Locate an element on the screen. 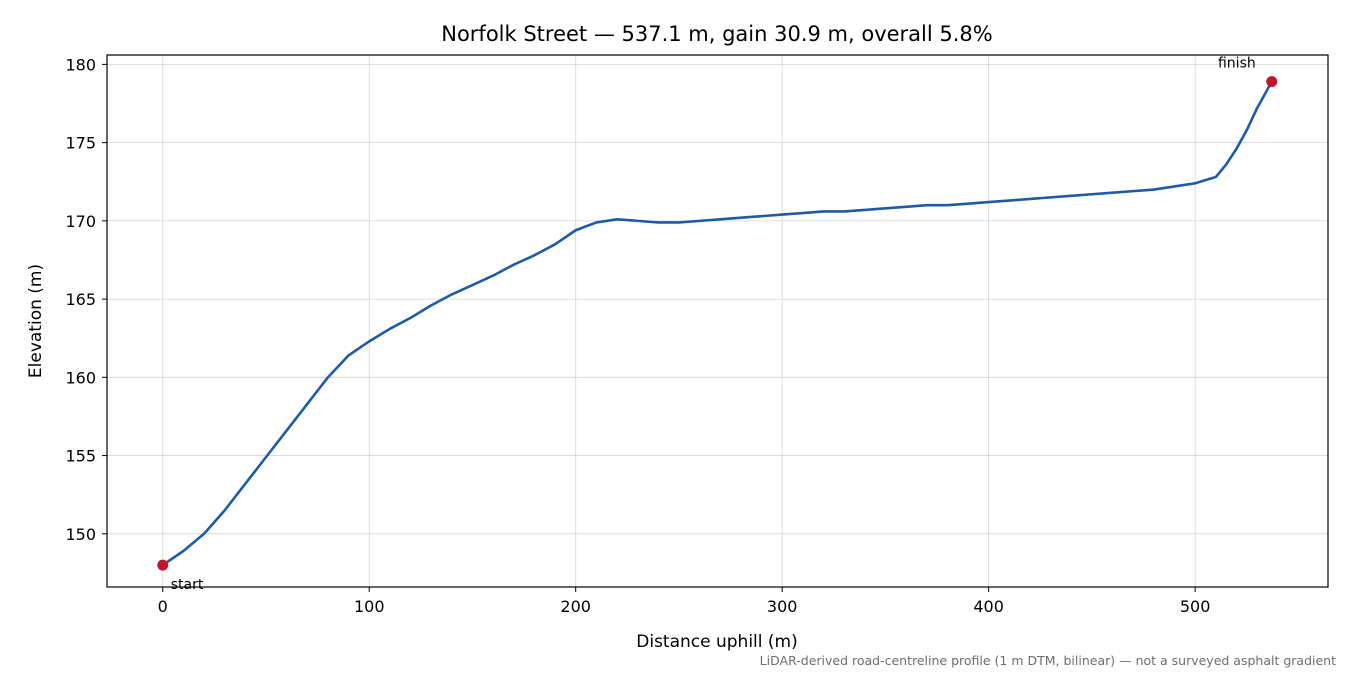 This screenshot has width=1350, height=675. x-tick-label: 500 is located at coordinates (1195, 606).